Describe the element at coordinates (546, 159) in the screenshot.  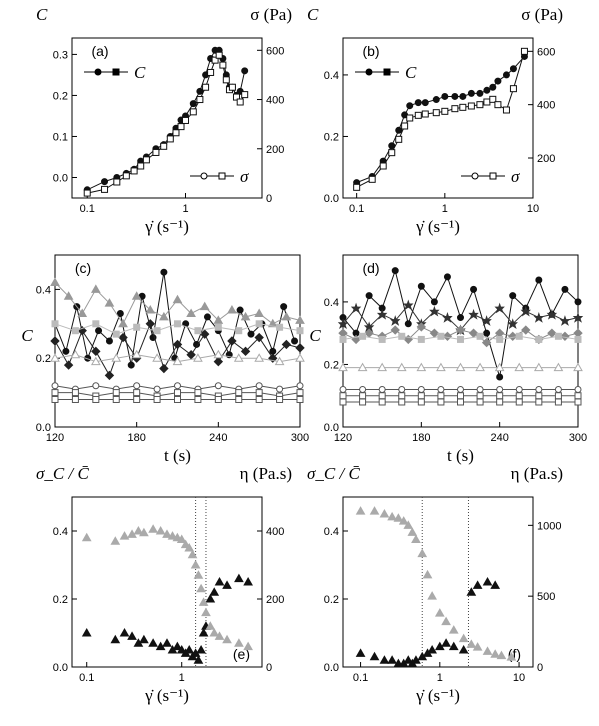
I see `y2-tick-label: 200` at that location.